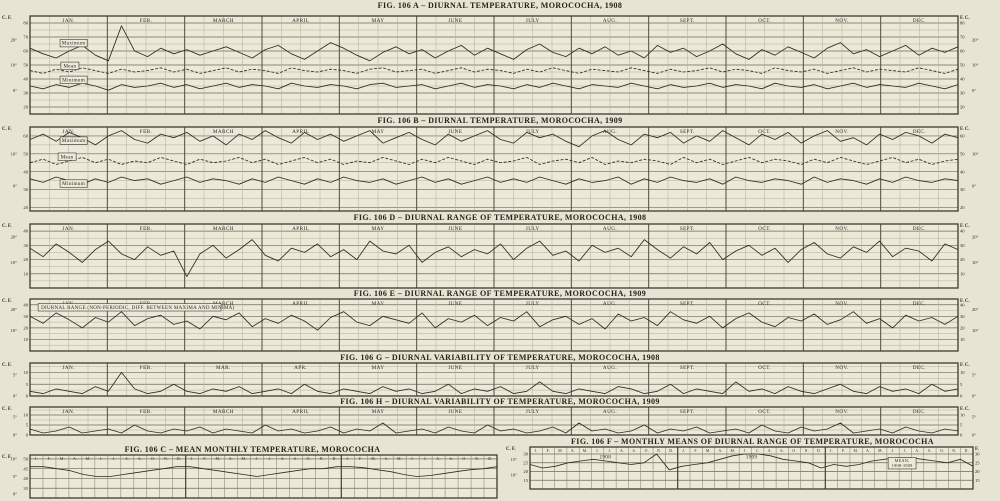 This screenshot has height=501, width=1000. What do you see at coordinates (902, 461) in the screenshot?
I see `svg-text: MEAN,` at bounding box center [902, 461].